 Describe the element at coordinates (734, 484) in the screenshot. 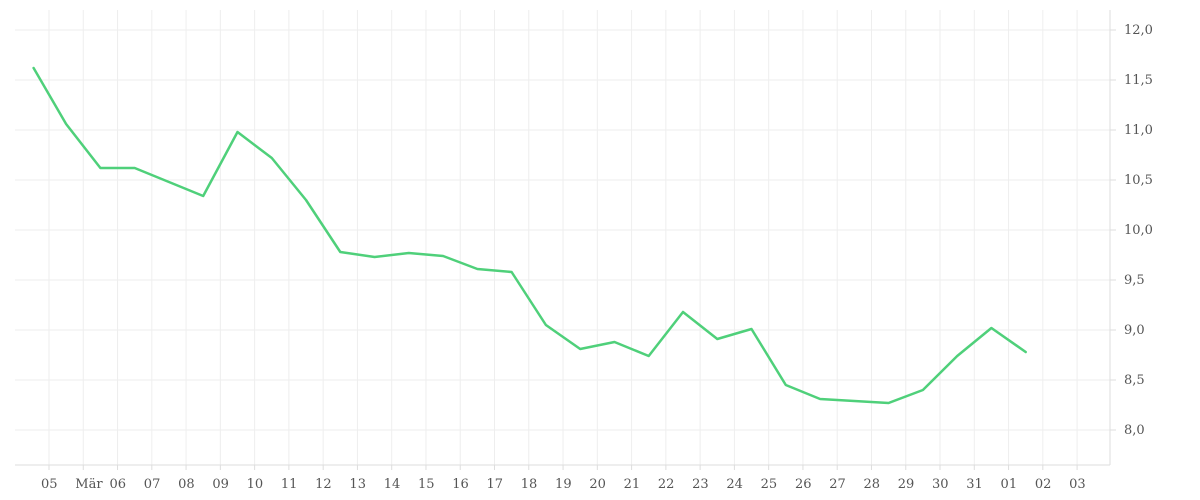

I see `x-tick-label: 24` at that location.